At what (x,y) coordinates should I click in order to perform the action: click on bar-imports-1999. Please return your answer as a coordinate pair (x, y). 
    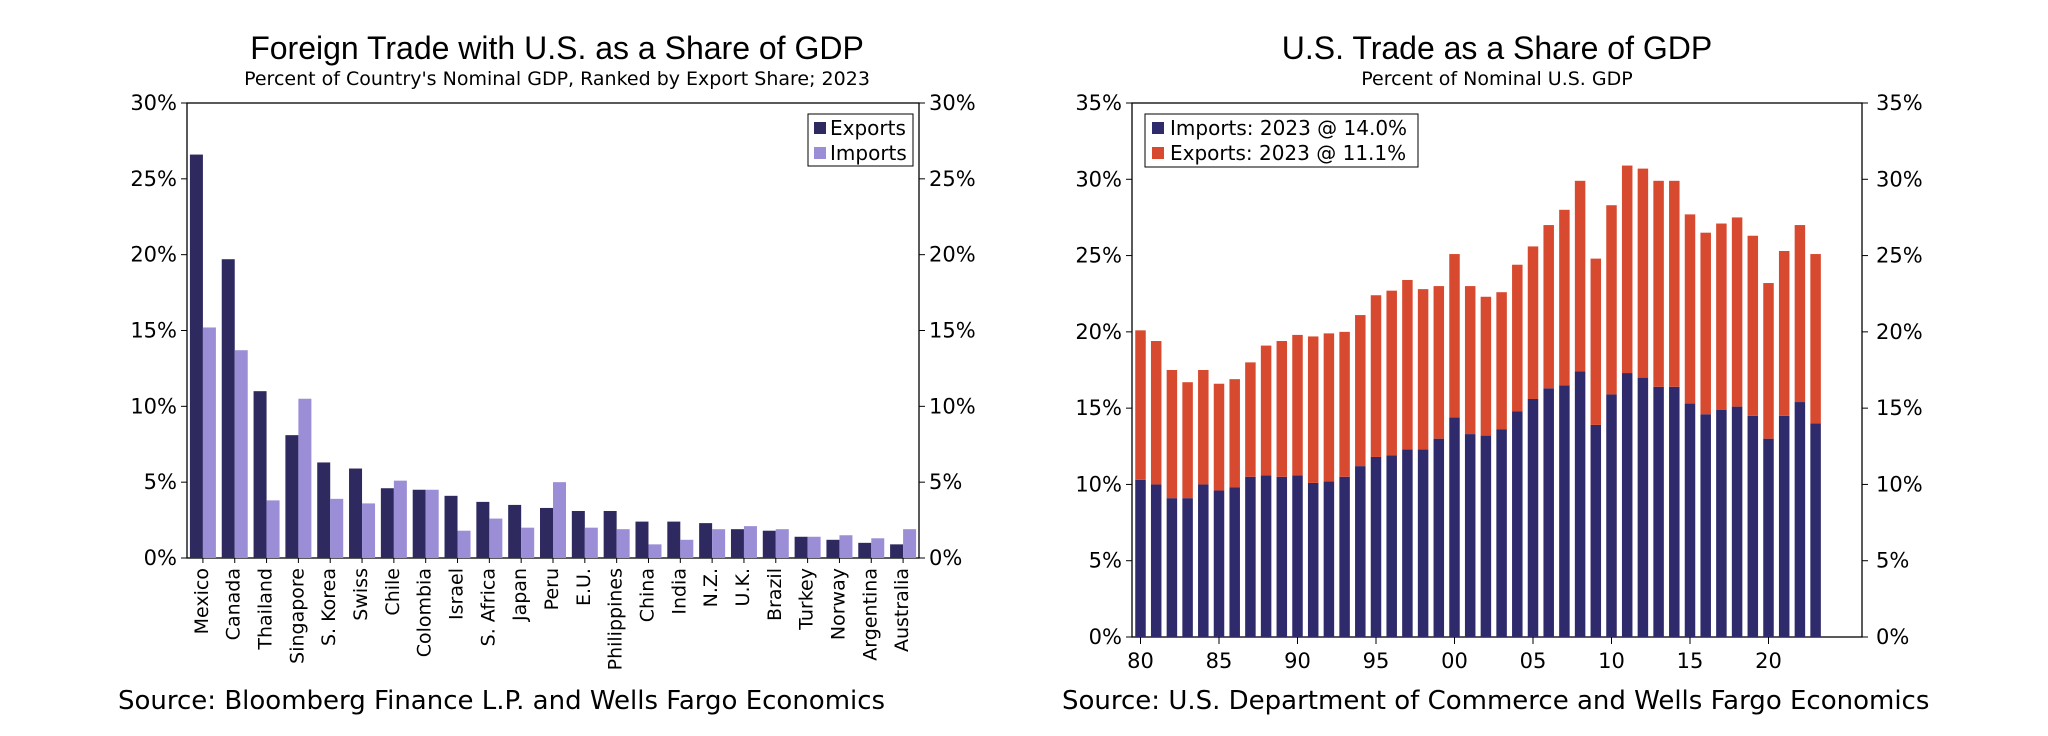
    Looking at the image, I should click on (1439, 537).